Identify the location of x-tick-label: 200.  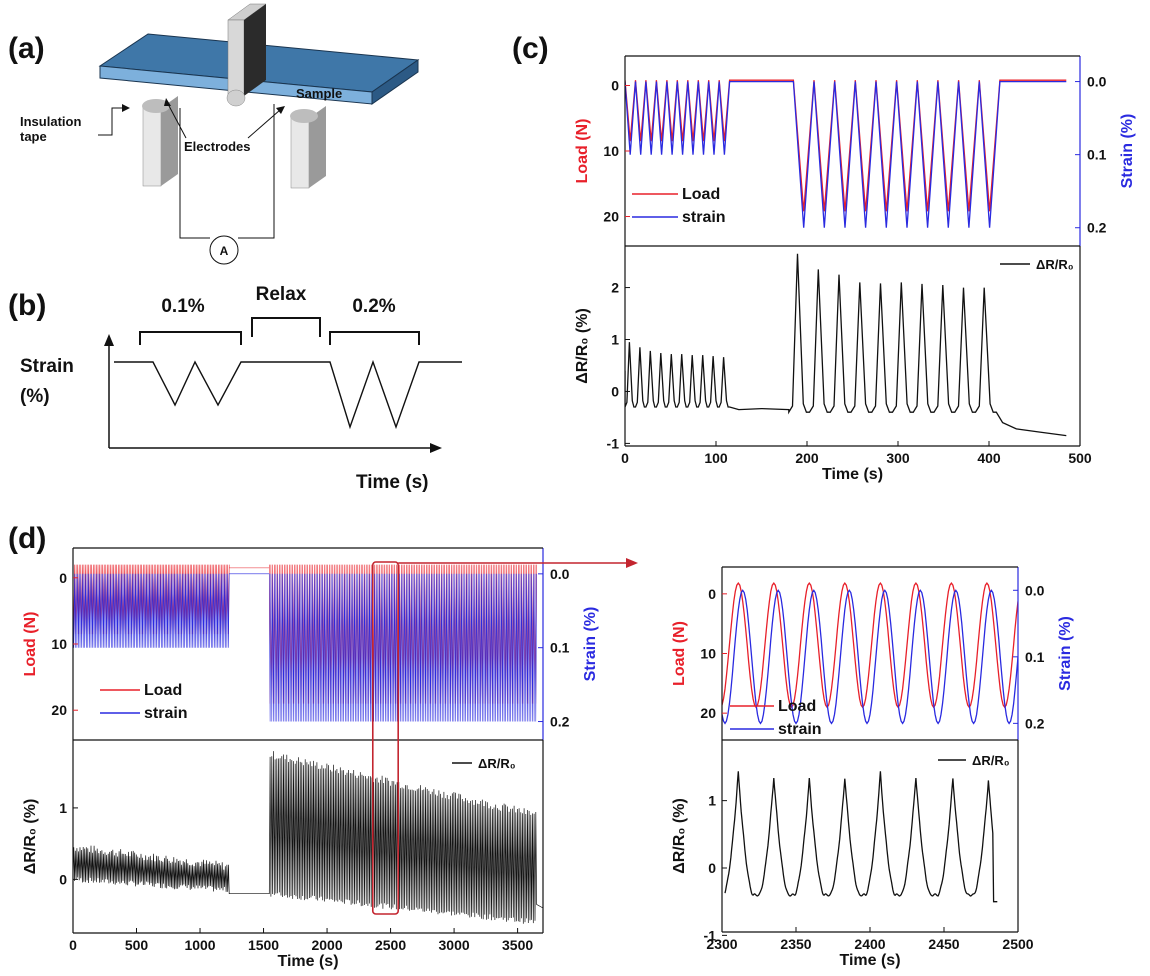
(807, 458).